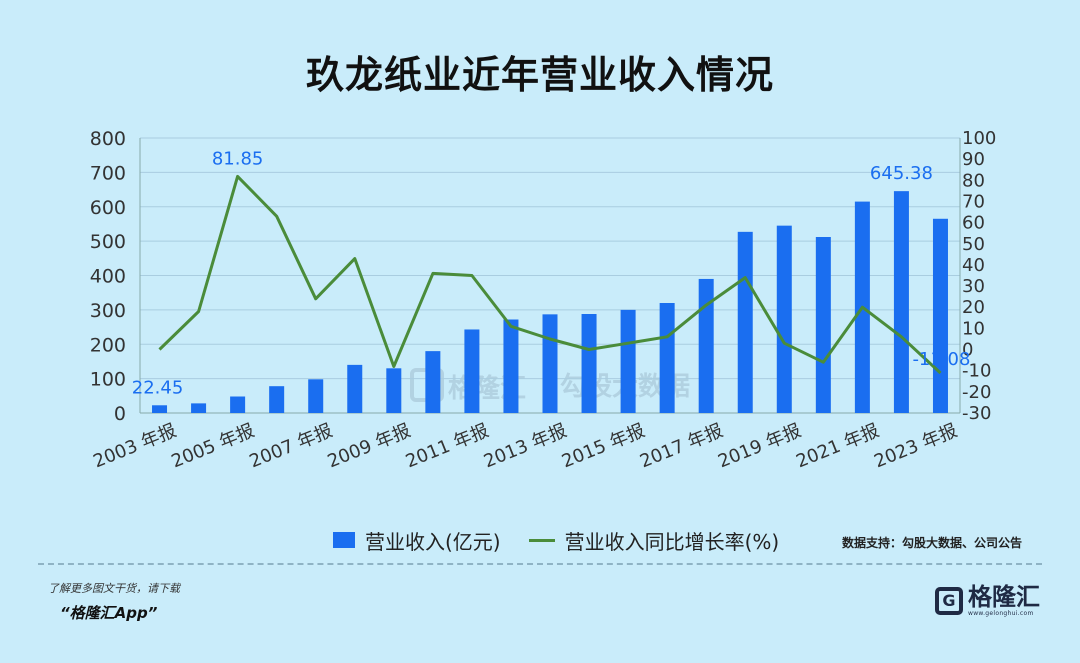 The image size is (1080, 663). I want to click on y-right-tick-label: 50, so click(973, 244).